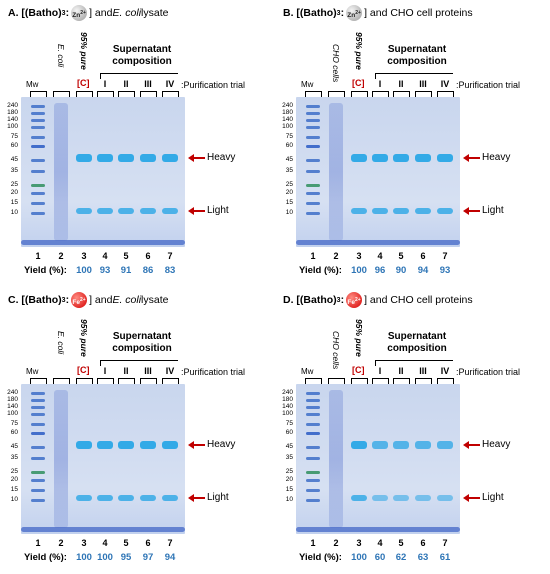 Image resolution: width=550 pixels, height=574 pixels. Describe the element at coordinates (127, 300) in the screenshot. I see `title-organism: E. coli` at that location.